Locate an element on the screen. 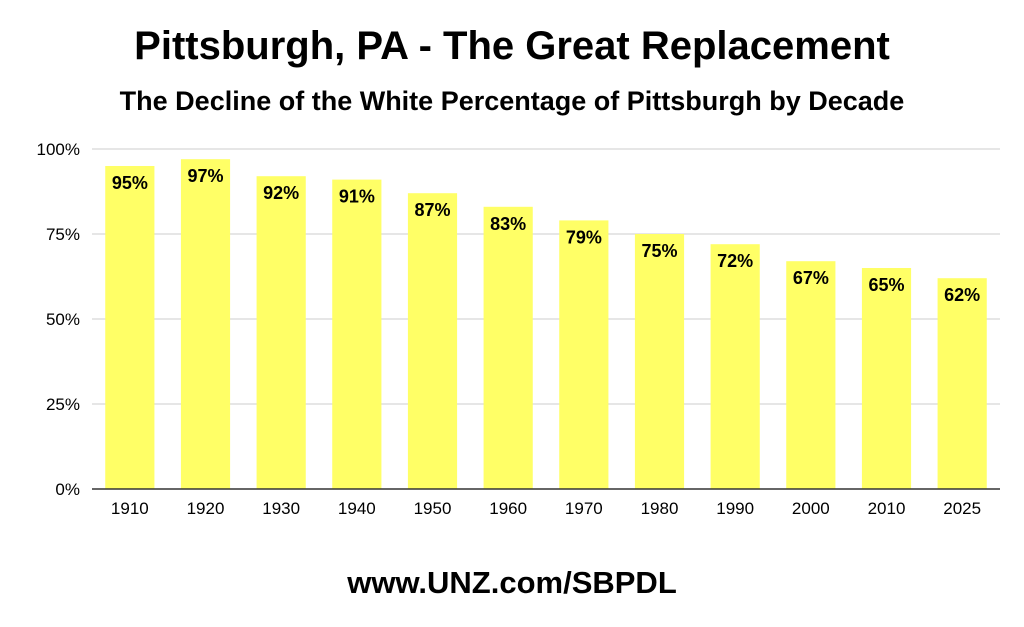  x-tick-label: 1950 is located at coordinates (433, 508).